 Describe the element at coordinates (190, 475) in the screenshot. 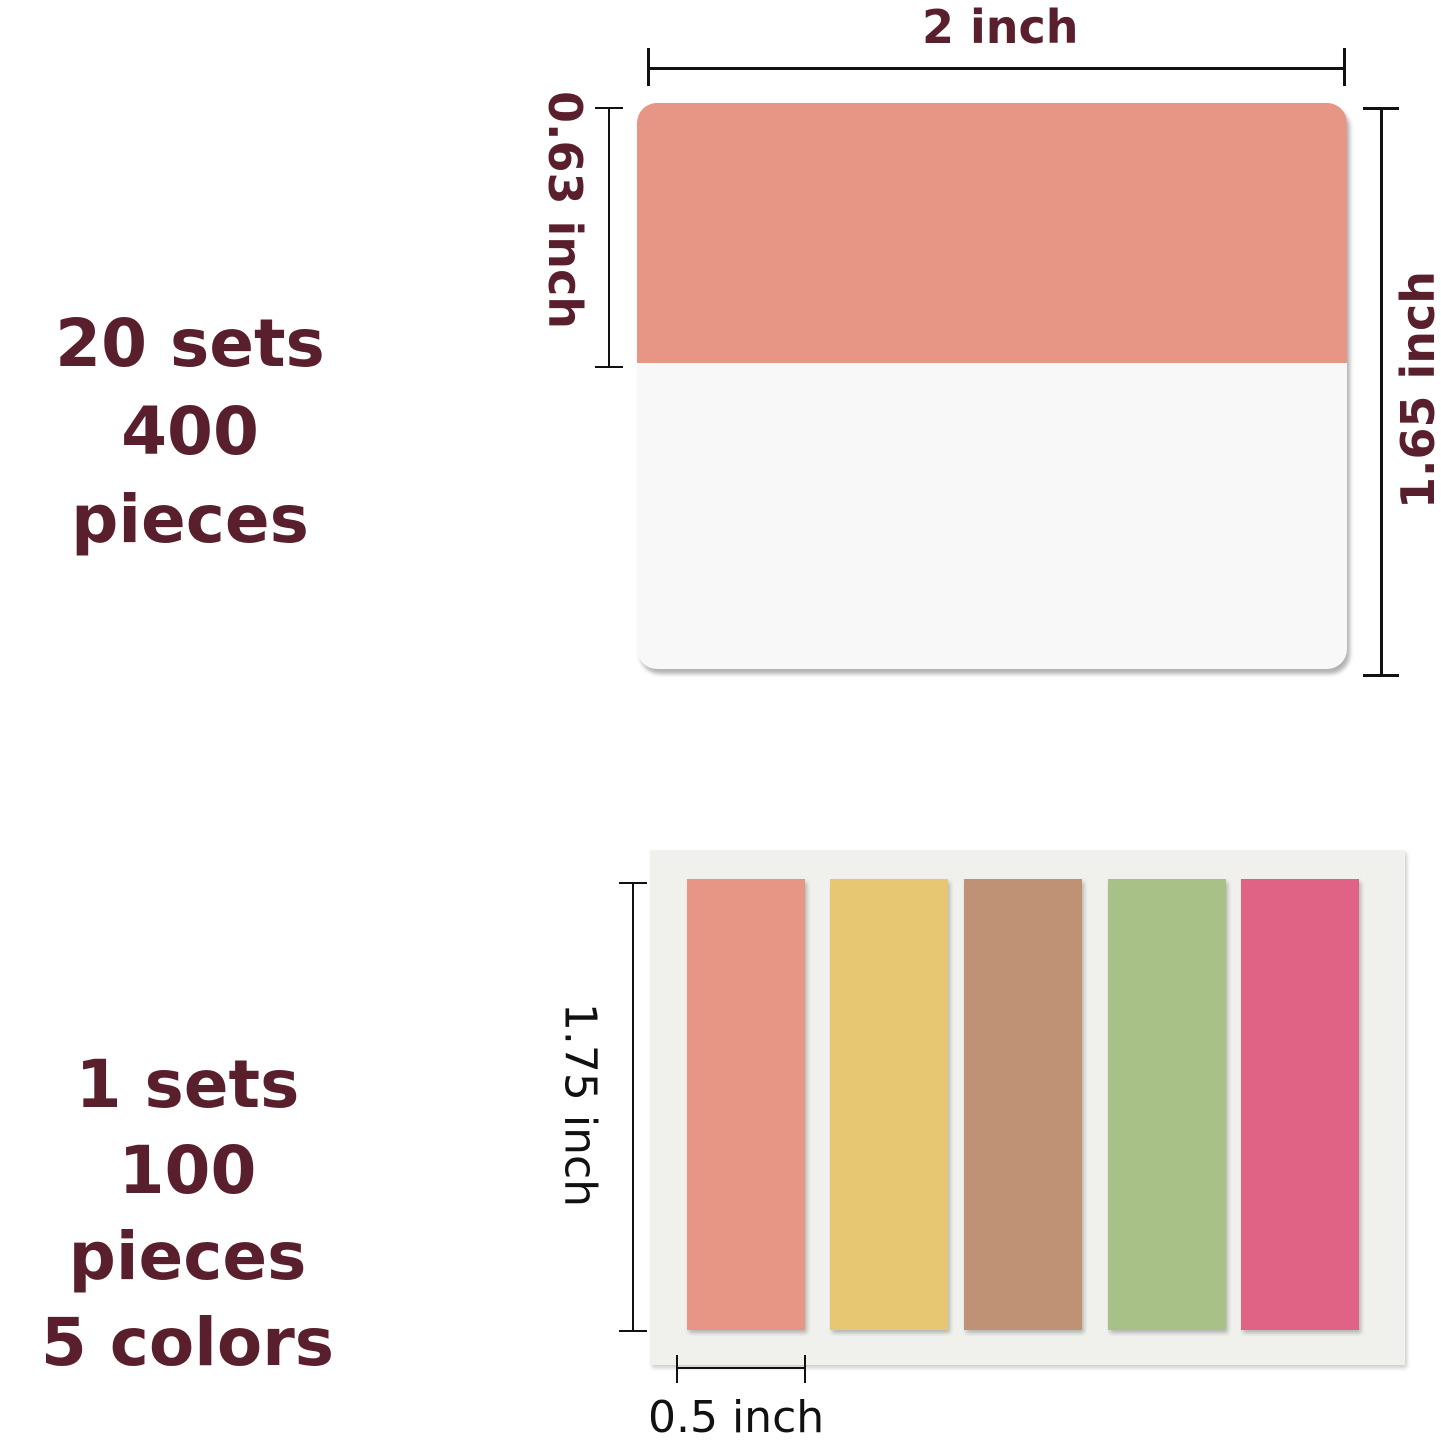

I see `pieces-text: 400 pieces` at that location.